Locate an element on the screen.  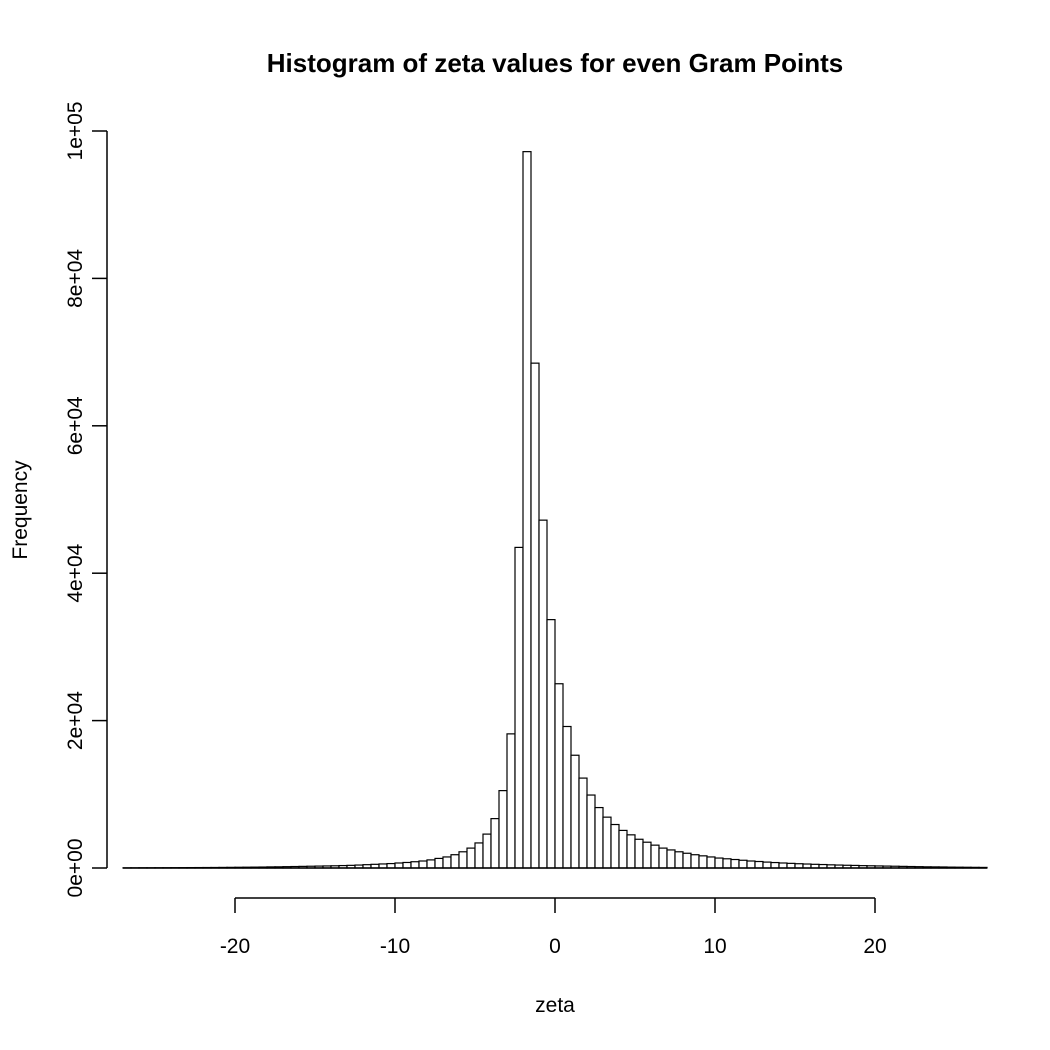
x-tick-label: 0 is located at coordinates (555, 946).